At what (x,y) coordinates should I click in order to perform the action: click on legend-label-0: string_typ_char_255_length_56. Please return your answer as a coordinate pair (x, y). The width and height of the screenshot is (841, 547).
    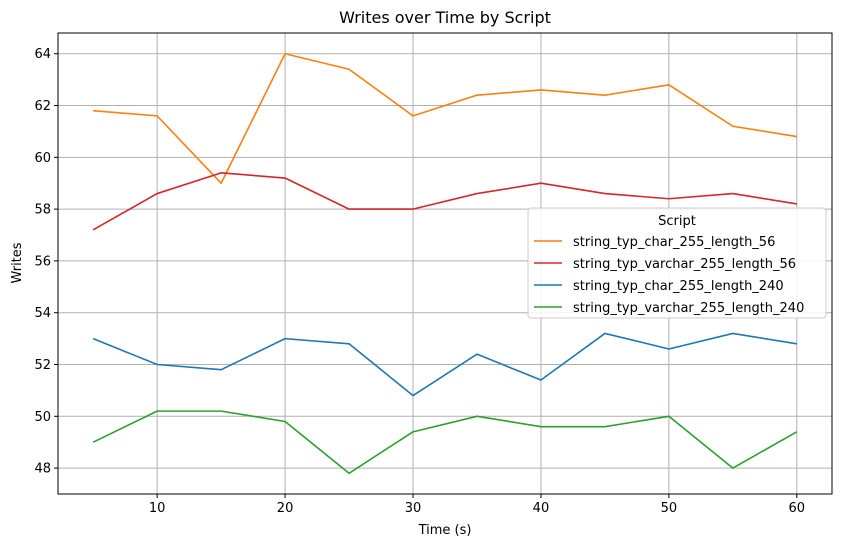
    Looking at the image, I should click on (674, 242).